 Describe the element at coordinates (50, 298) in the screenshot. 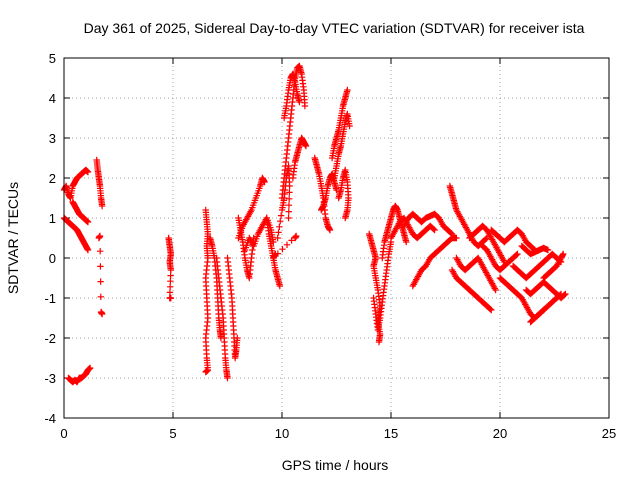

I see `y-tick-label: -1` at that location.